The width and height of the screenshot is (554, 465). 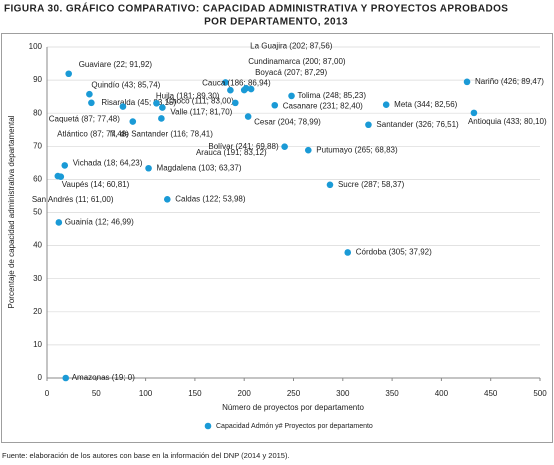 I want to click on point-label: San Andrés (11; 61,00), so click(x=73, y=199).